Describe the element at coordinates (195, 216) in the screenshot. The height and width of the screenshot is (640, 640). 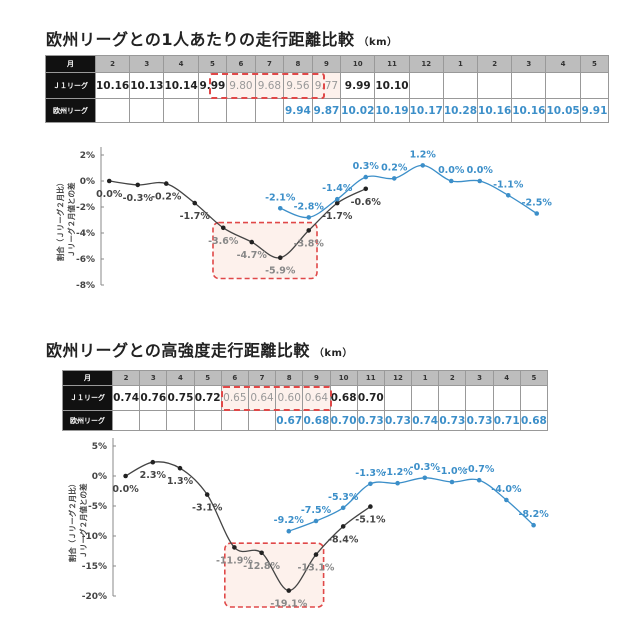
I see `j1-data-label: -1.7%` at that location.